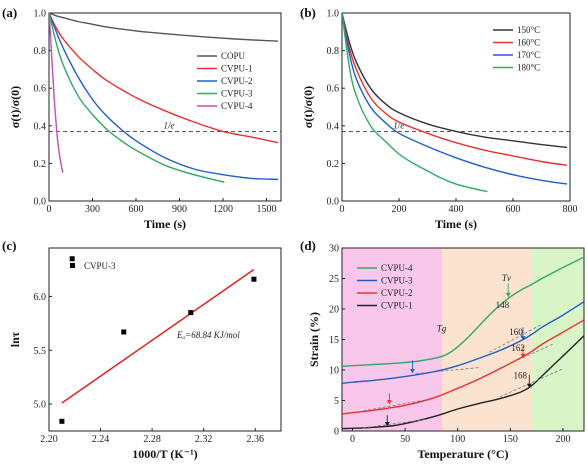  I want to click on temp-148-label: 148, so click(503, 305).